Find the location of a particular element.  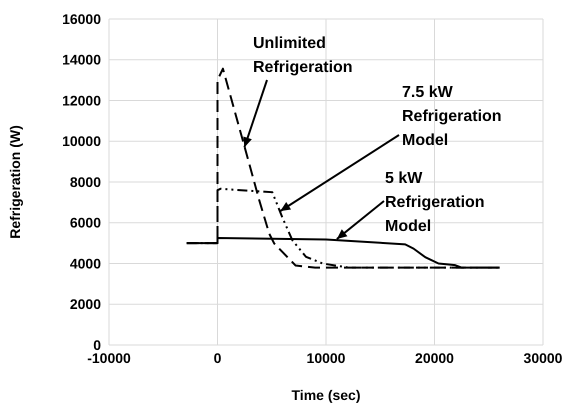

y-tick-label: 10000 is located at coordinates (82, 141).